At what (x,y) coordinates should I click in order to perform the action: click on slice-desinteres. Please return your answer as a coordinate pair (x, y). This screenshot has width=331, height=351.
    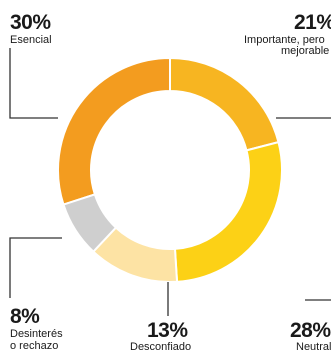
    Looking at the image, I should click on (90, 223).